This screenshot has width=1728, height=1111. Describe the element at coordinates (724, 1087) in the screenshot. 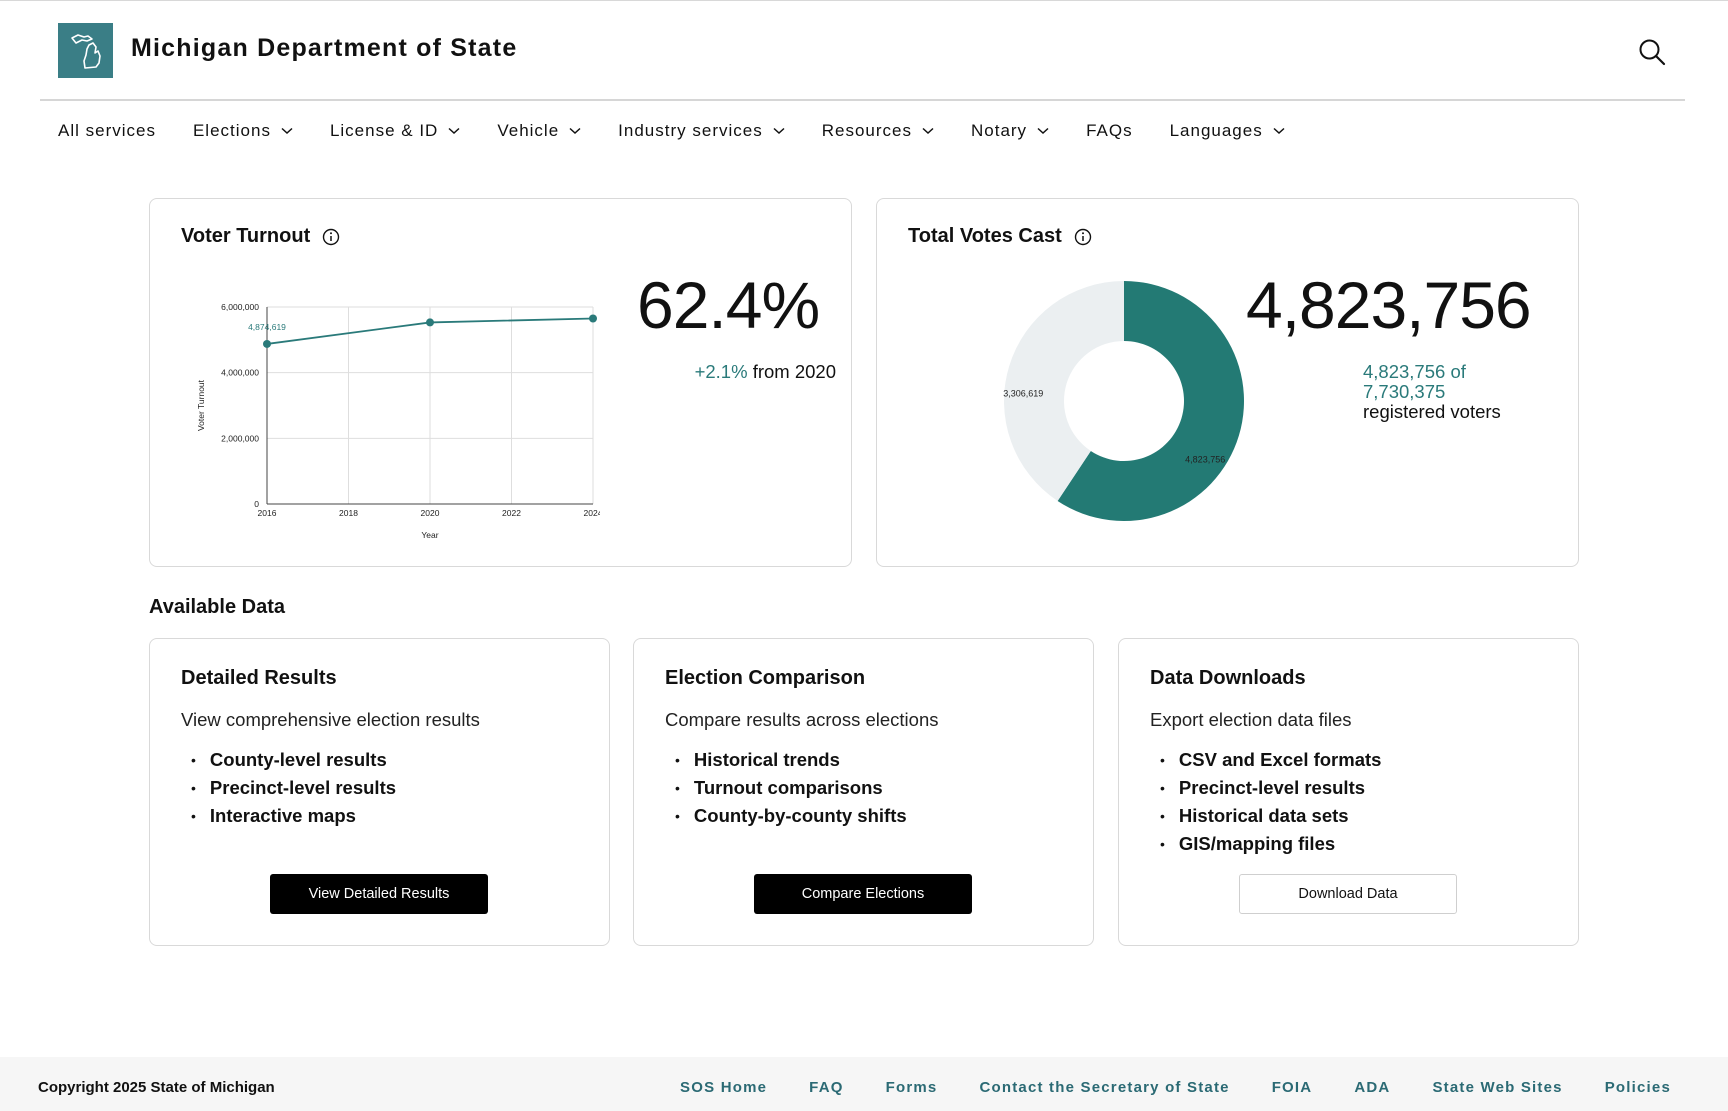

I see `footer-link-sos-home: SOS Home` at that location.